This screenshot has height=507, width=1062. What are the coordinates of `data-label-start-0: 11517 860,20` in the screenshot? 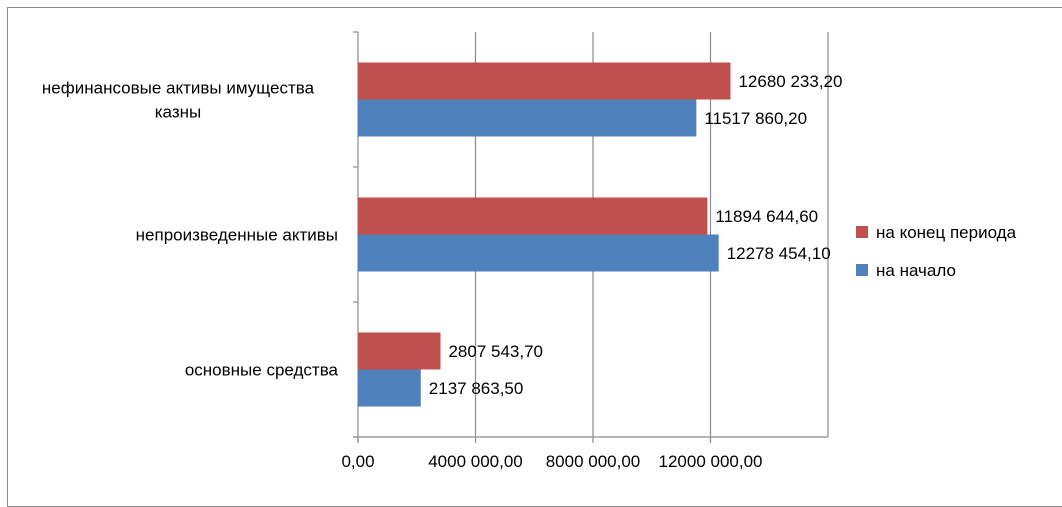 It's located at (755, 118).